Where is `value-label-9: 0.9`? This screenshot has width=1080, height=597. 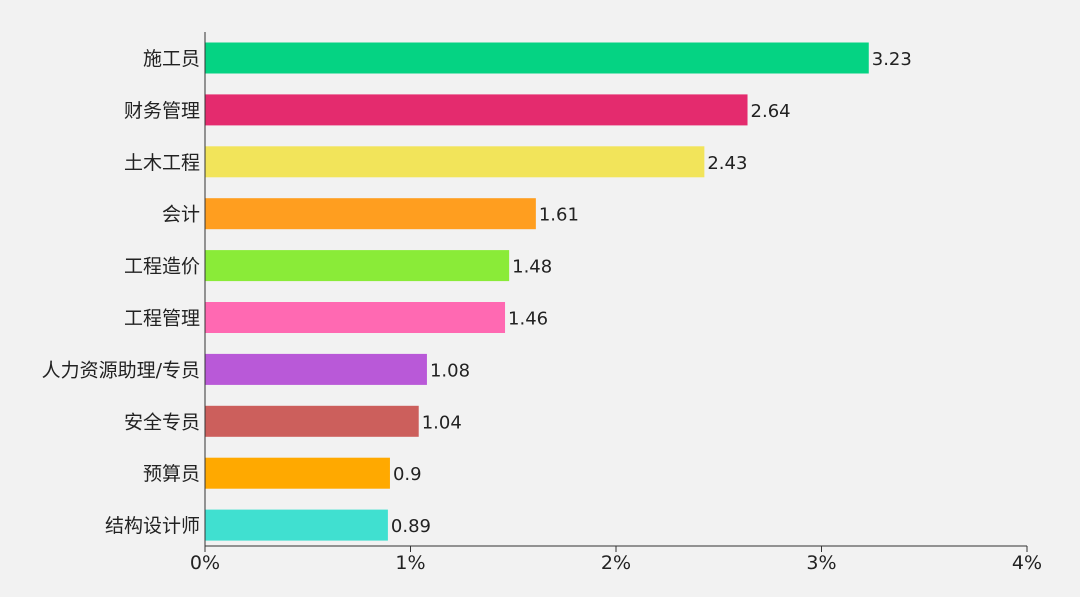 value-label-9: 0.9 is located at coordinates (407, 474).